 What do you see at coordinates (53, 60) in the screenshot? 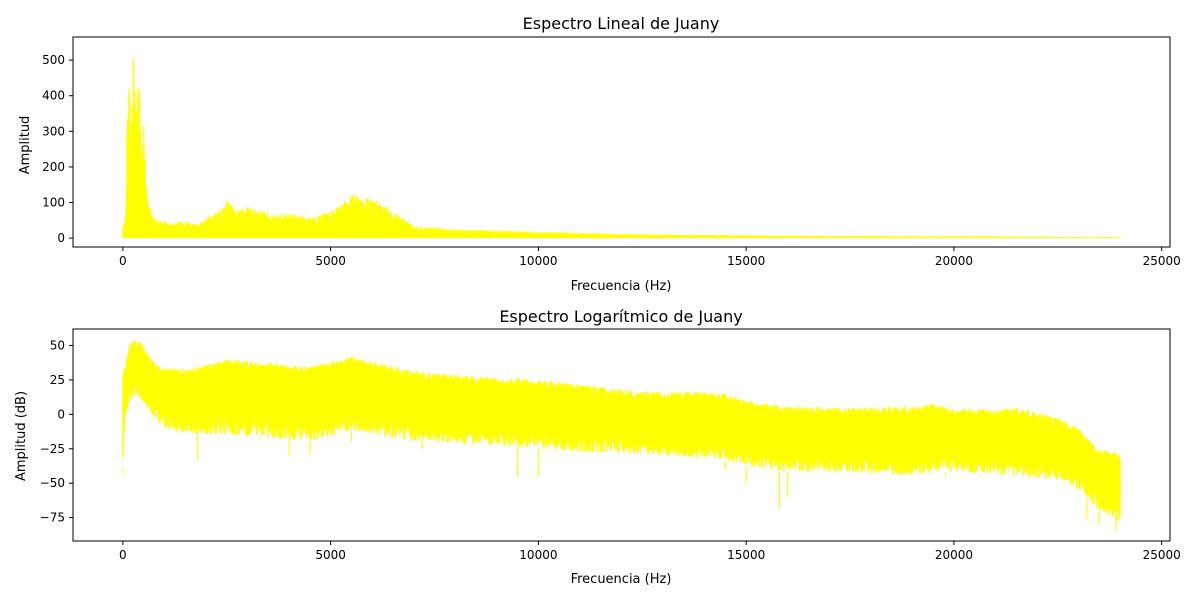
I see `y-tick-label: 500` at bounding box center [53, 60].